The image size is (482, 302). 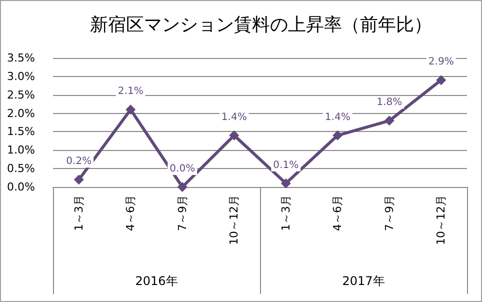 I want to click on y-tick-label: 0.0%, so click(x=21, y=187).